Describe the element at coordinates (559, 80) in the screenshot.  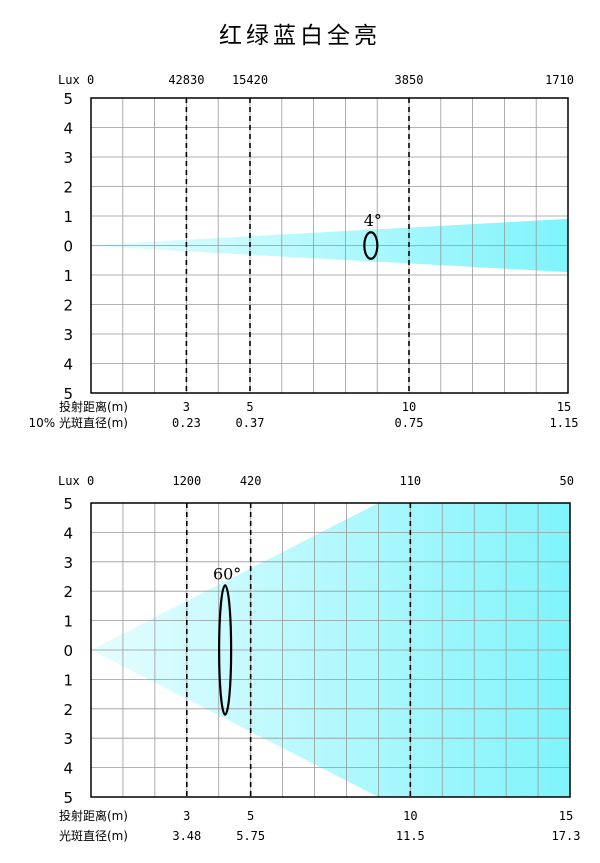
I see `lux-tick-label: 1710` at that location.